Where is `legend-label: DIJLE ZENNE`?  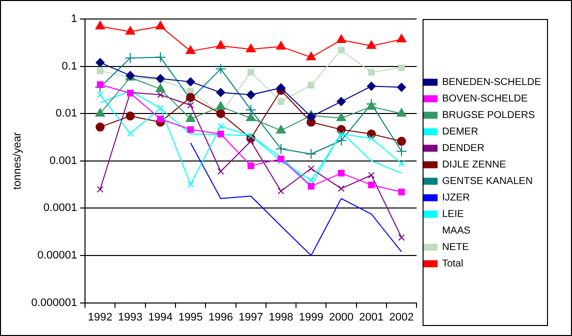 legend-label: DIJLE ZENNE is located at coordinates (474, 165).